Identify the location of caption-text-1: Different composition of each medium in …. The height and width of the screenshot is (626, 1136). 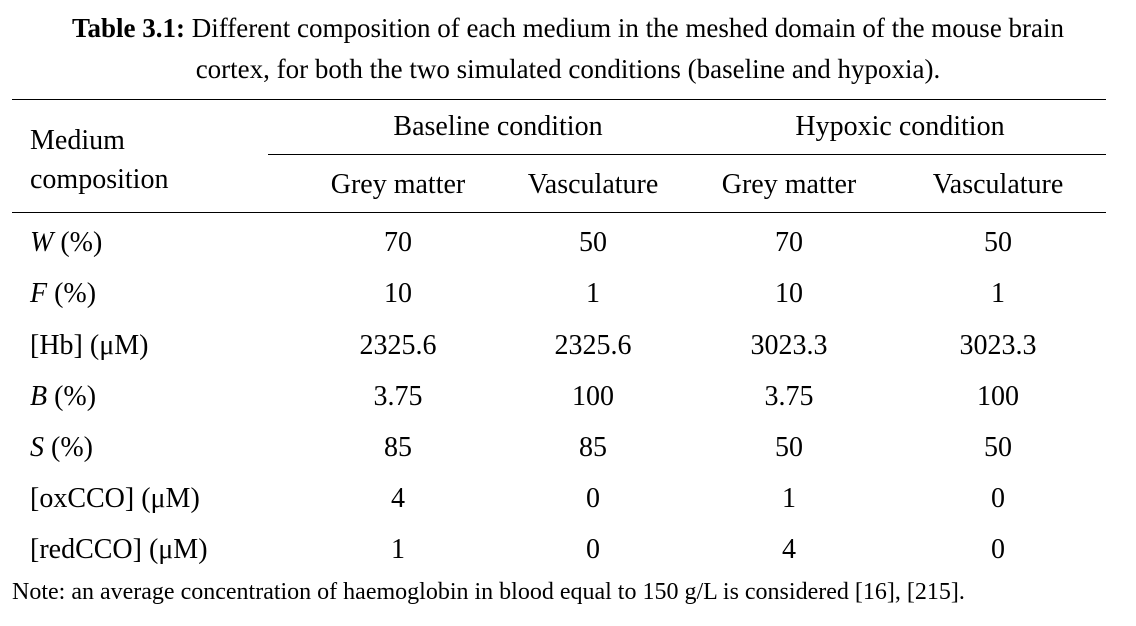
(628, 28).